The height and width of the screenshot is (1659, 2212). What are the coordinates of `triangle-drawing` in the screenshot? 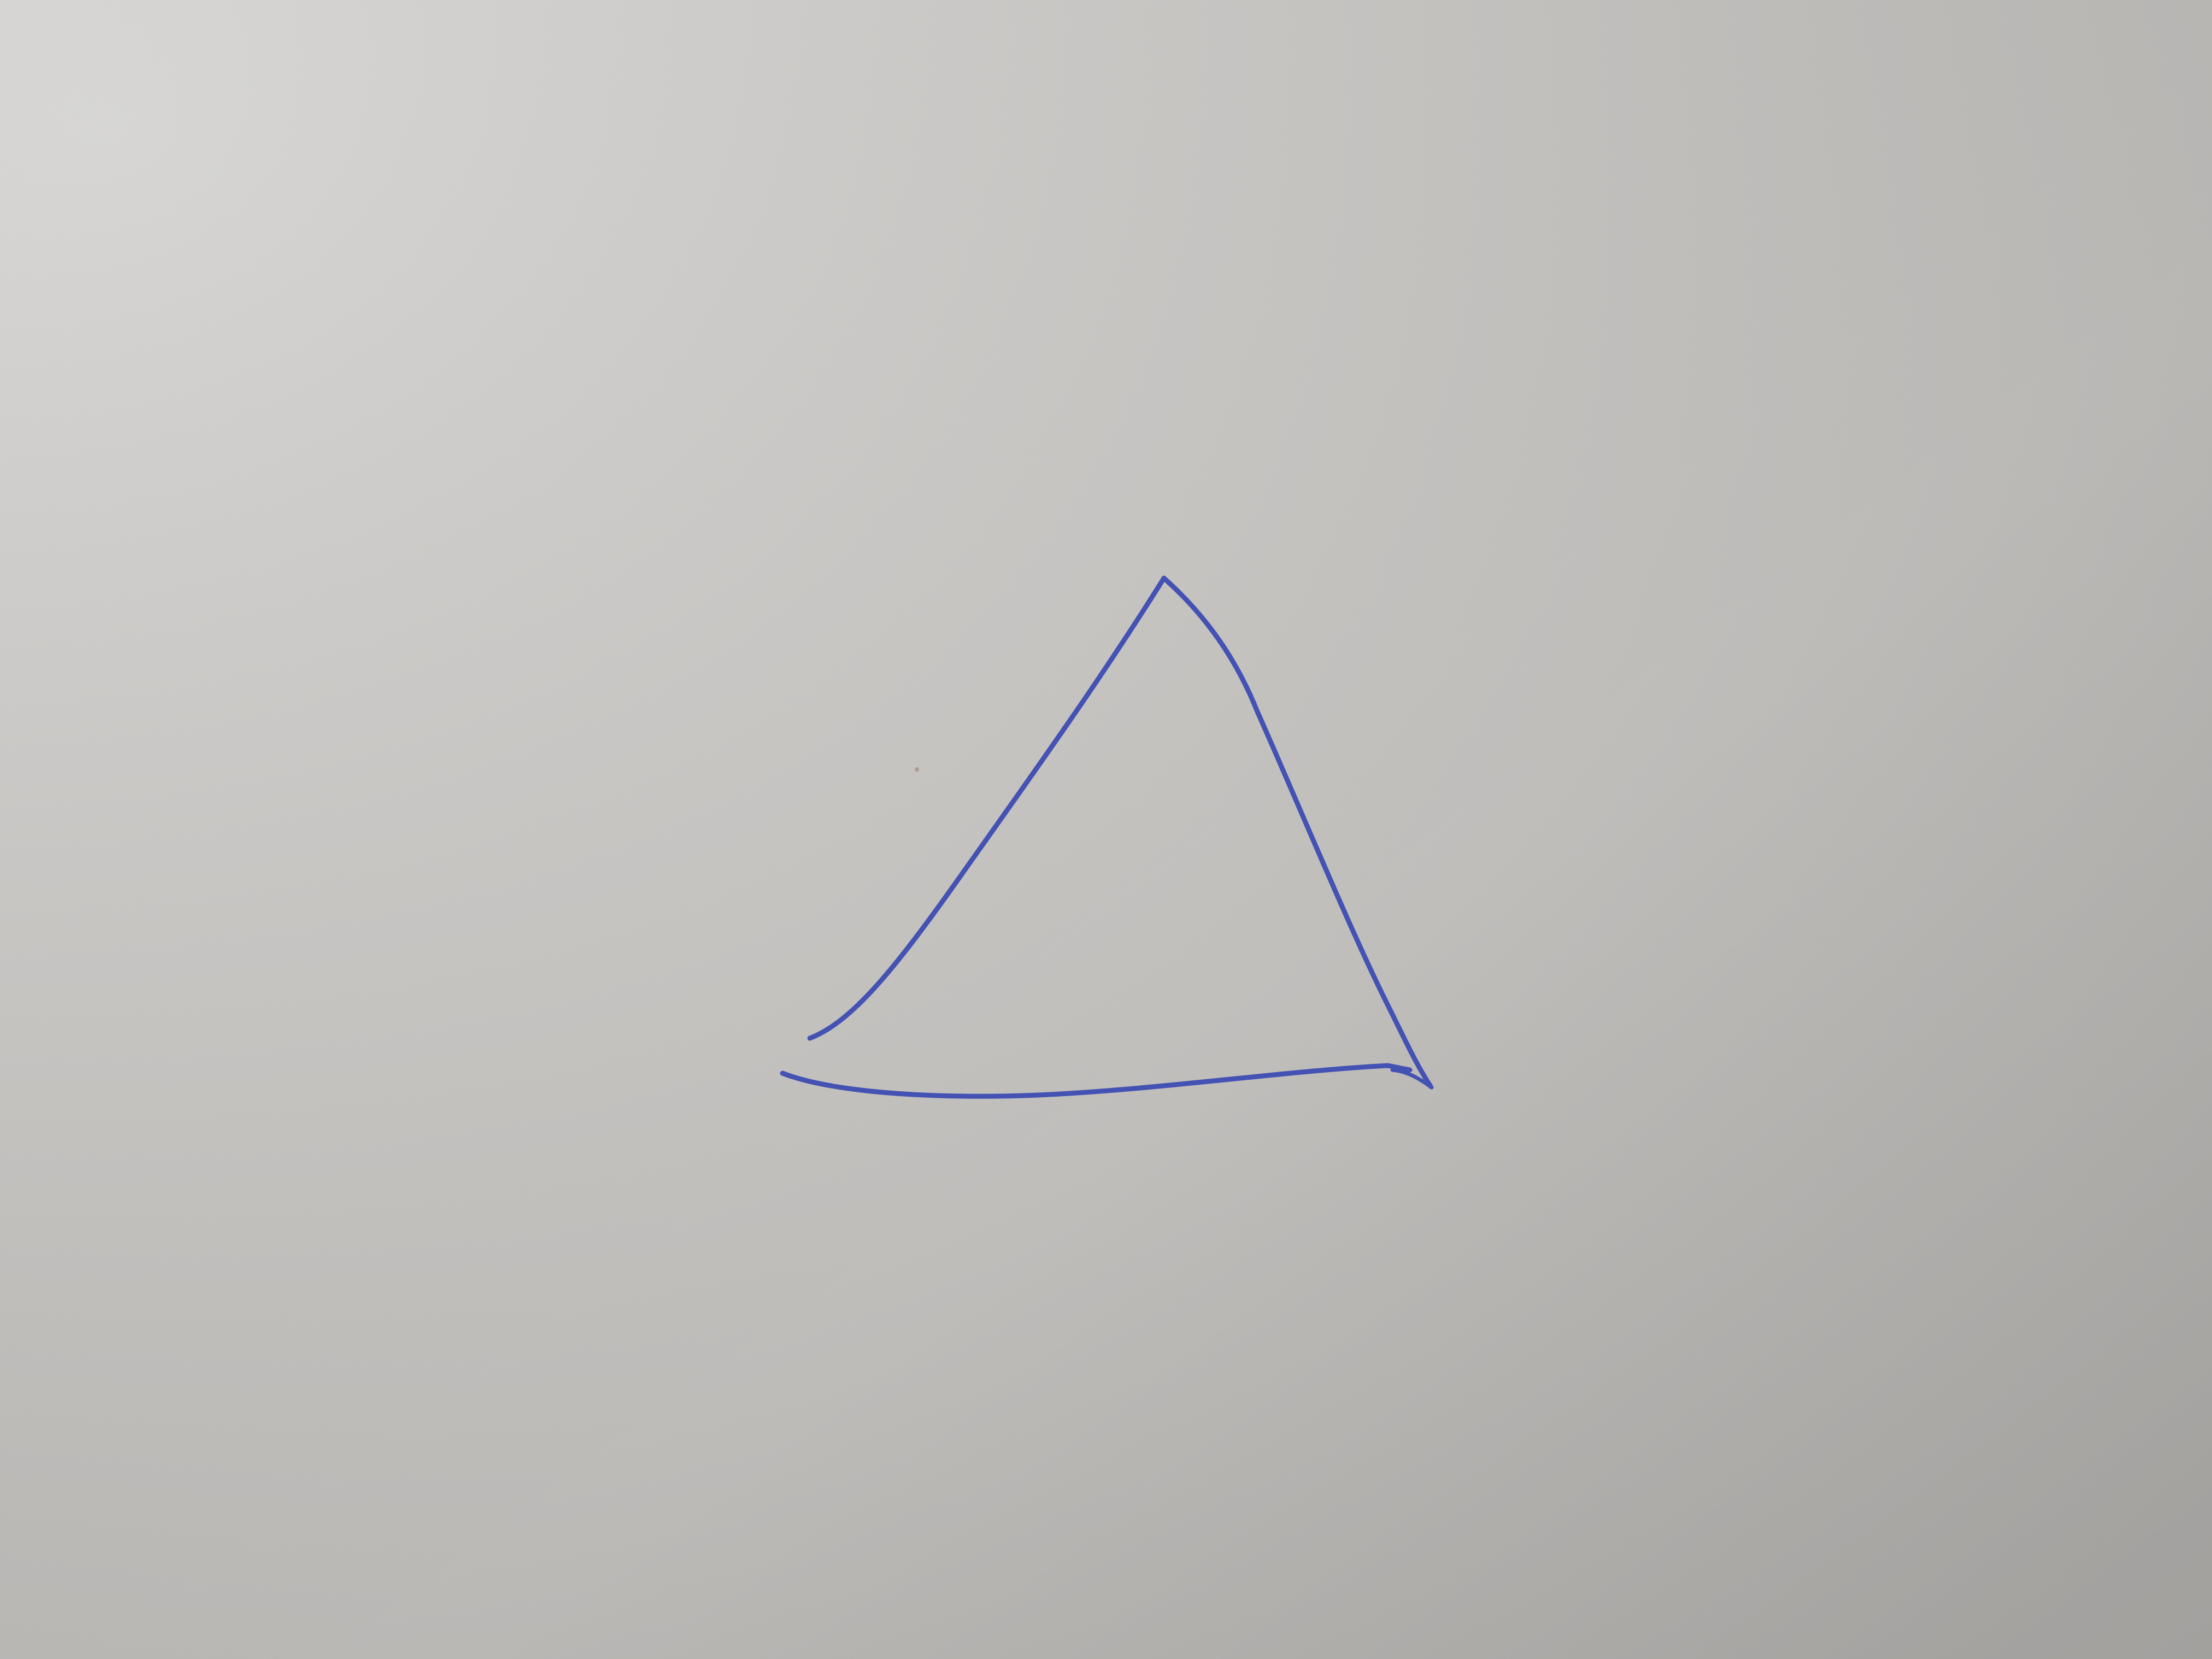 It's located at (1107, 837).